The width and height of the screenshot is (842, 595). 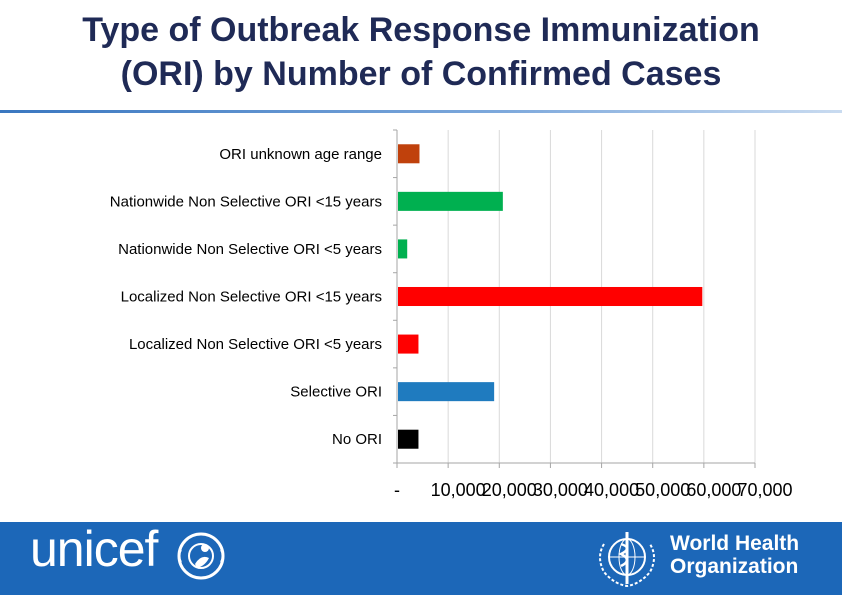 What do you see at coordinates (734, 566) in the screenshot?
I see `who-name-line-2: Organization` at bounding box center [734, 566].